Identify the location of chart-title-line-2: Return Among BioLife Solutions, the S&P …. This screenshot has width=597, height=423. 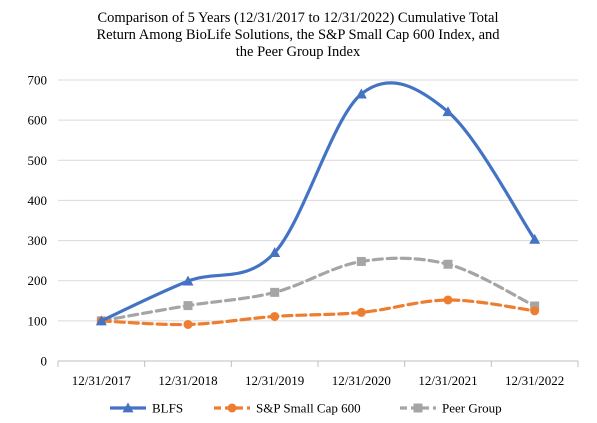
(298, 35).